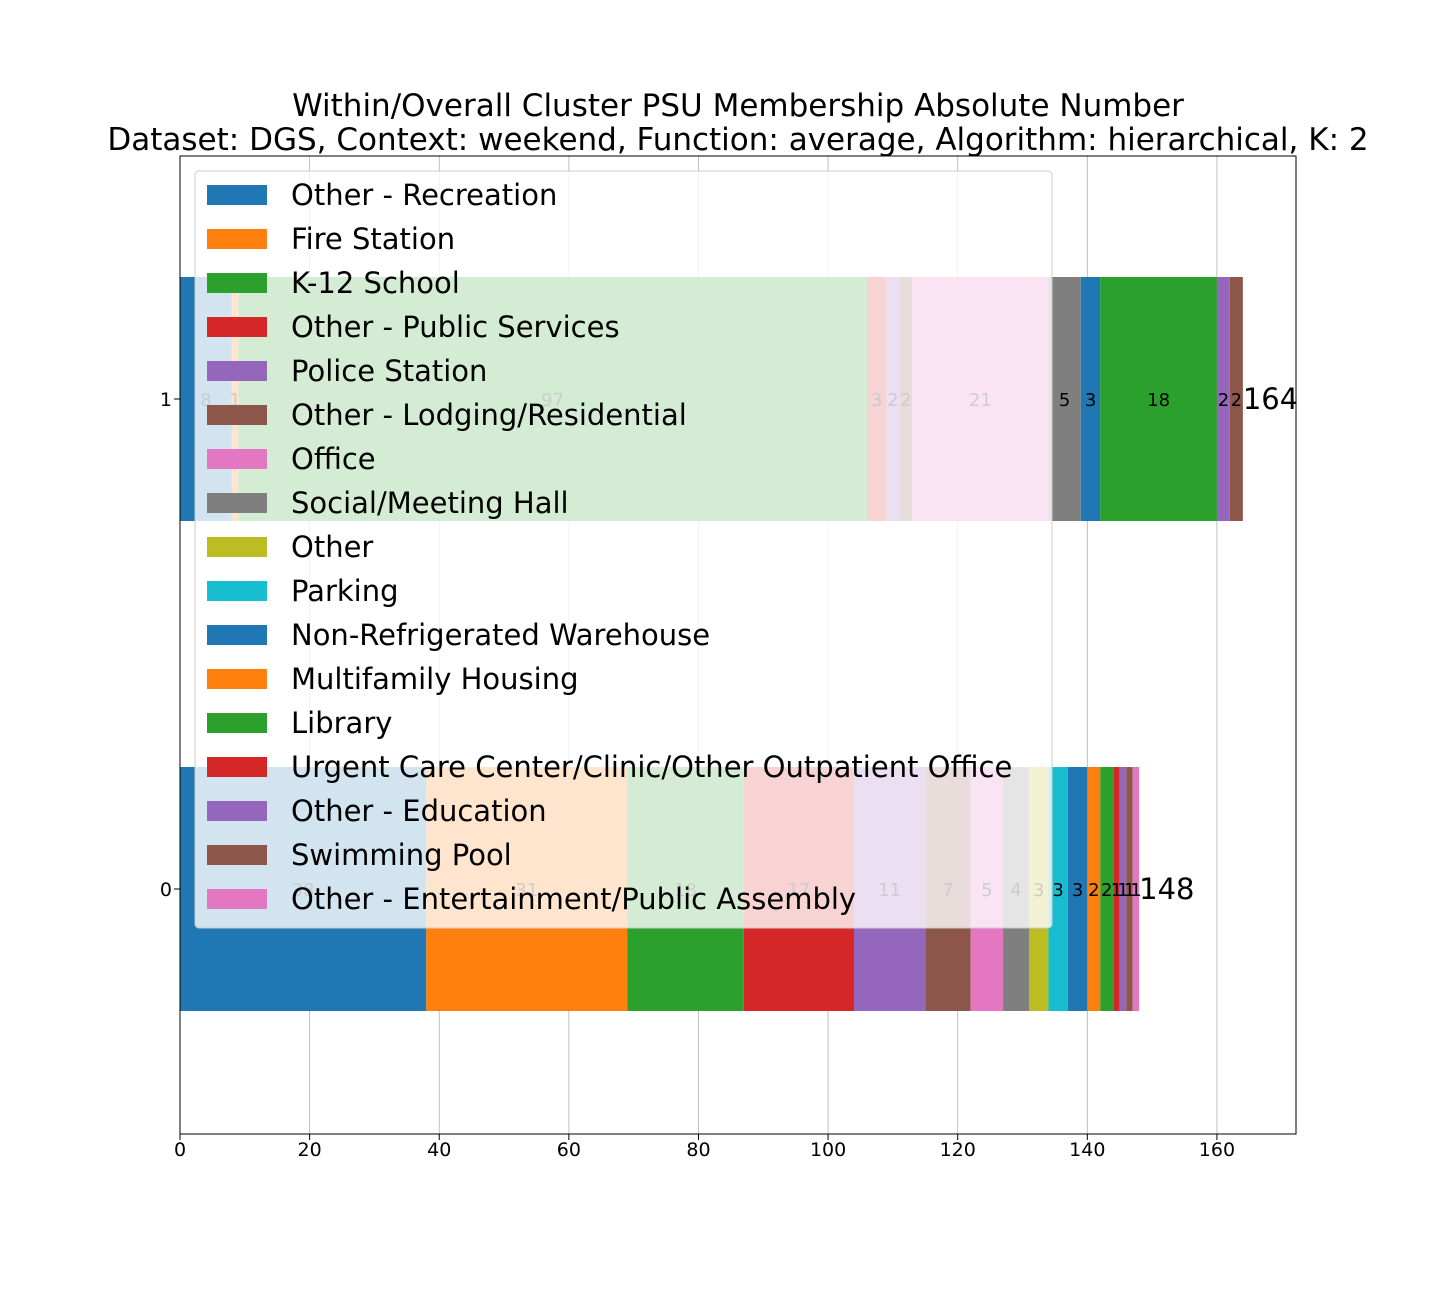 Image resolution: width=1440 pixels, height=1296 pixels. Describe the element at coordinates (569, 1150) in the screenshot. I see `x-tick-label: 60` at that location.